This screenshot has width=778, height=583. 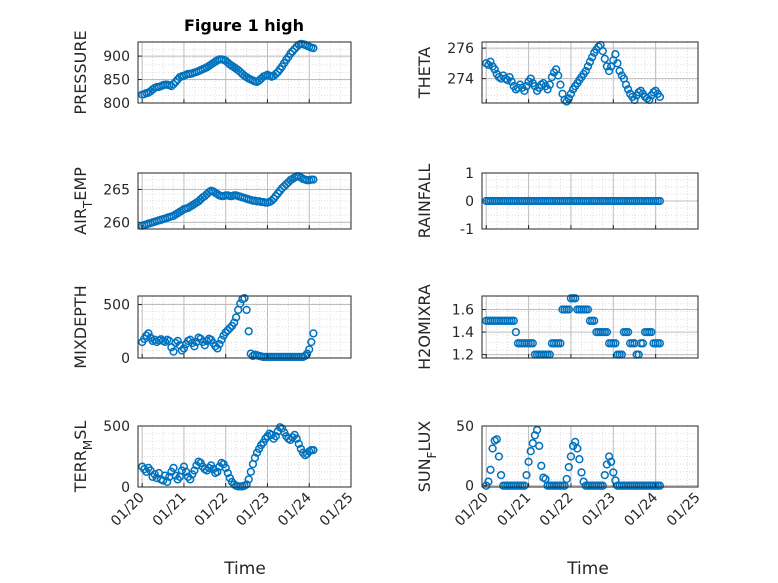 I want to click on x-axis-label-left: Time, so click(x=244, y=569).